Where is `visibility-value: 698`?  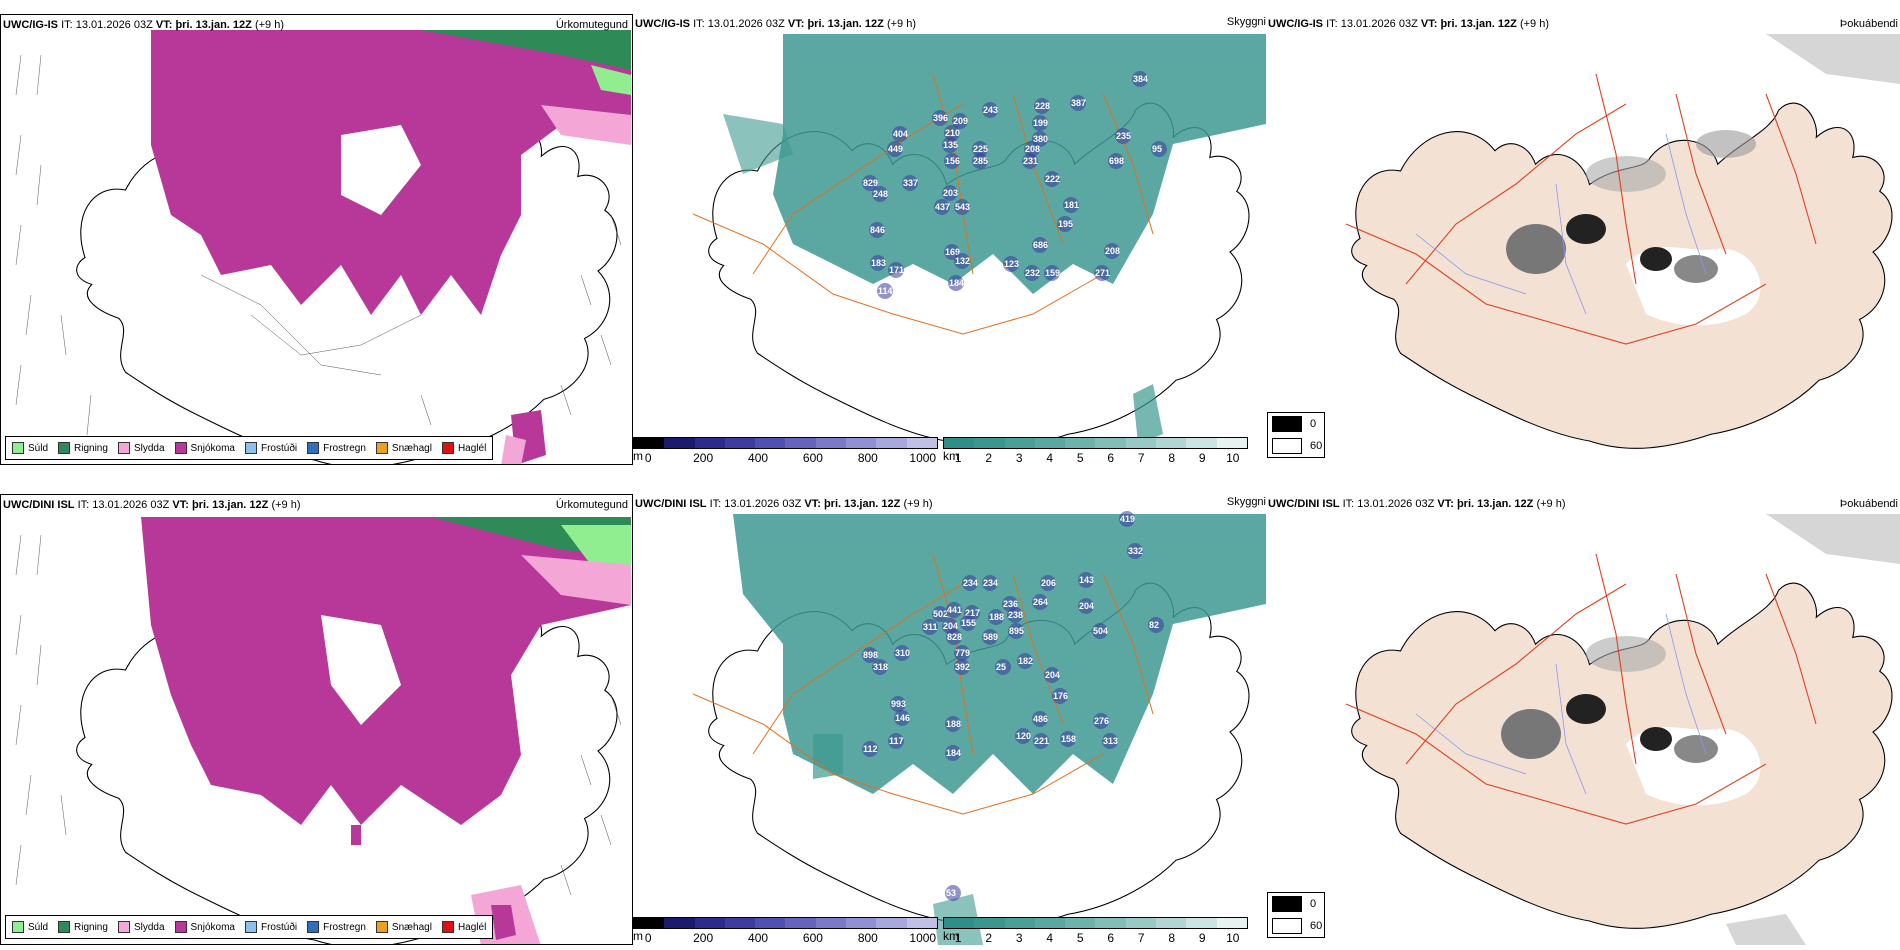 visibility-value: 698 is located at coordinates (1116, 161).